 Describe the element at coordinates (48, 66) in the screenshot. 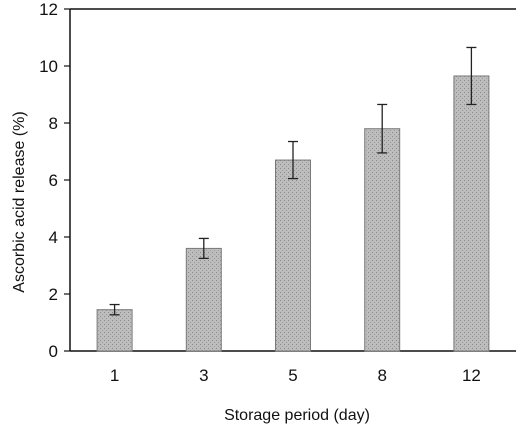

I see `y-tick-label: 10` at that location.